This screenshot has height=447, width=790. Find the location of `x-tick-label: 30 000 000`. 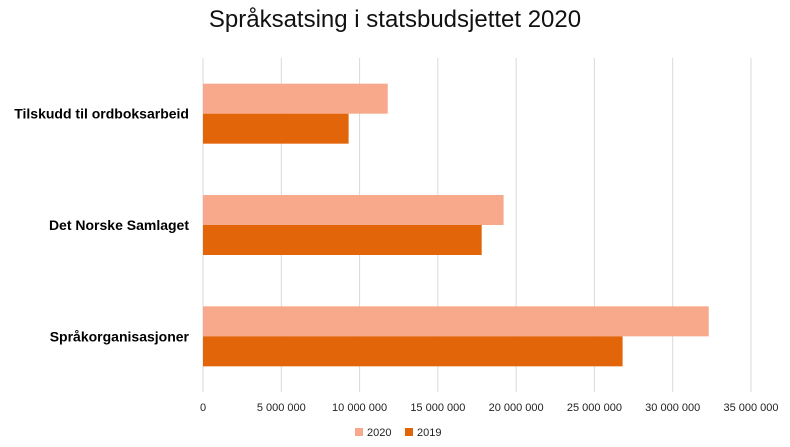

x-tick-label: 30 000 000 is located at coordinates (672, 408).